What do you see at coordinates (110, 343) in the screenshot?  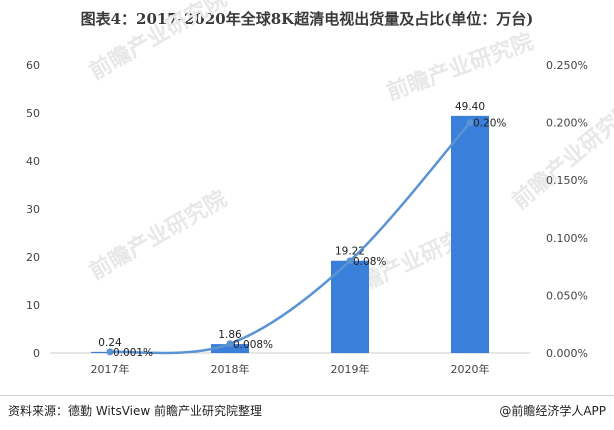 I see `bar-value-label: 0.24` at bounding box center [110, 343].